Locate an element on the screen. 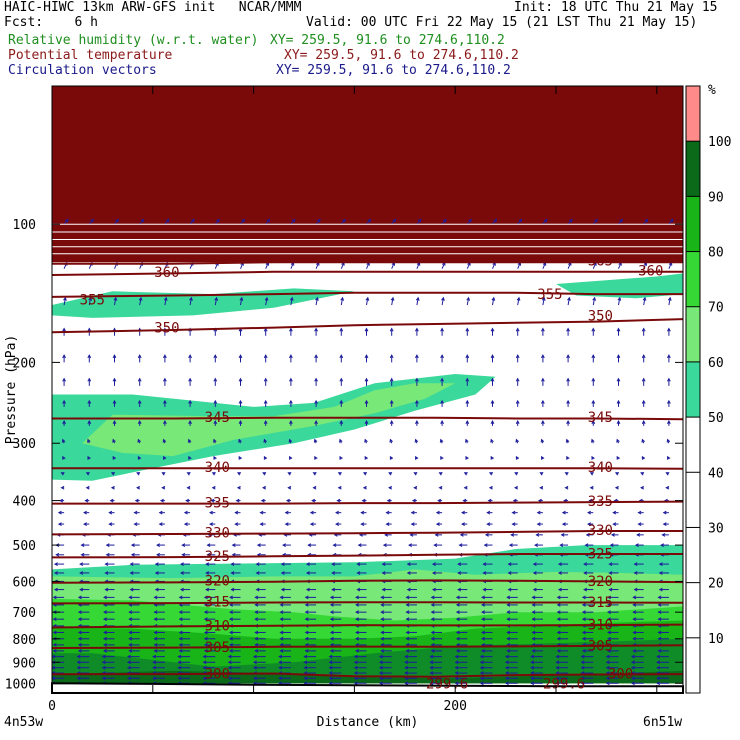 The width and height of the screenshot is (740, 740). y-tick-label-800: 800 is located at coordinates (24, 640).